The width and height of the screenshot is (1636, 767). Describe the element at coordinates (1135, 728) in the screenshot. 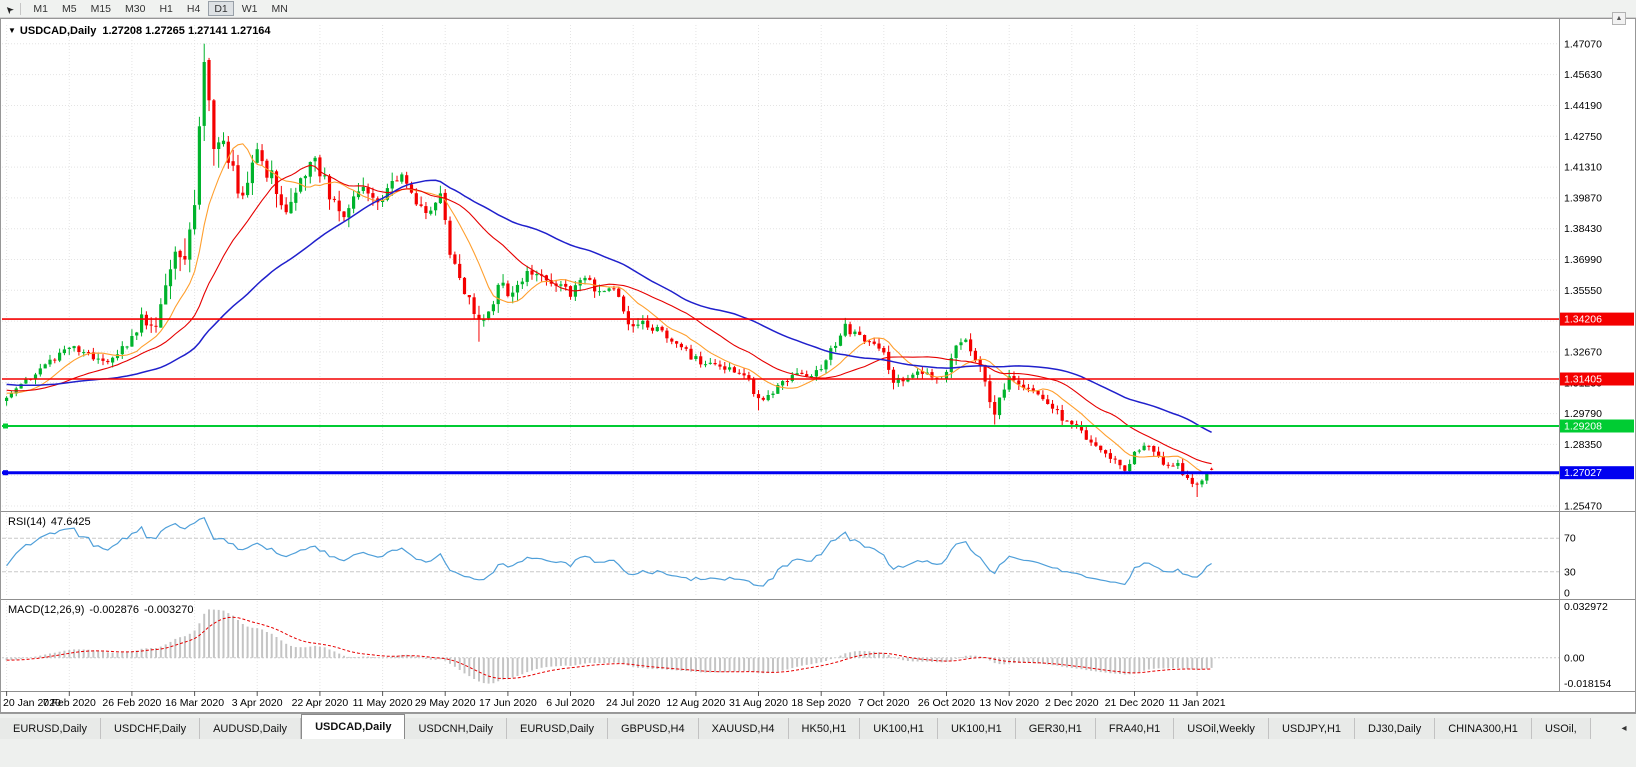

I see `chart-tab-fra40-h1: FRA40,H1` at that location.